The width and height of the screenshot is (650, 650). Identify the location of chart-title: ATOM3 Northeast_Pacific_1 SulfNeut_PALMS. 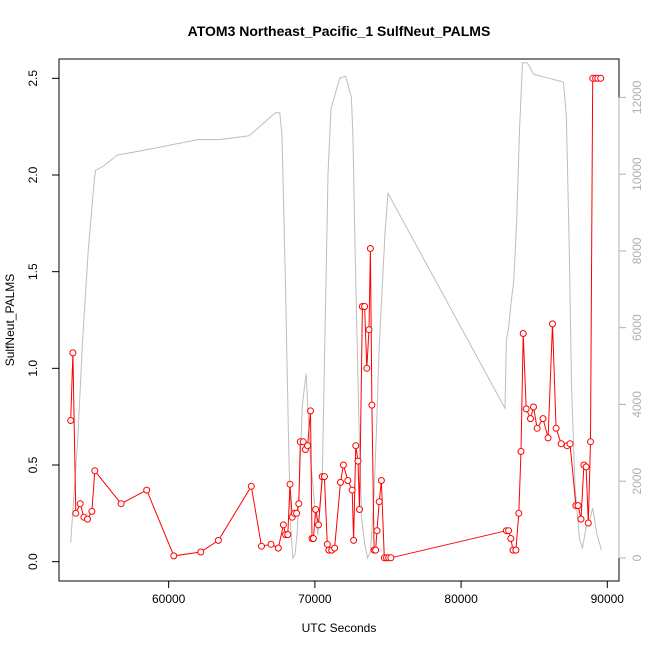
(339, 31).